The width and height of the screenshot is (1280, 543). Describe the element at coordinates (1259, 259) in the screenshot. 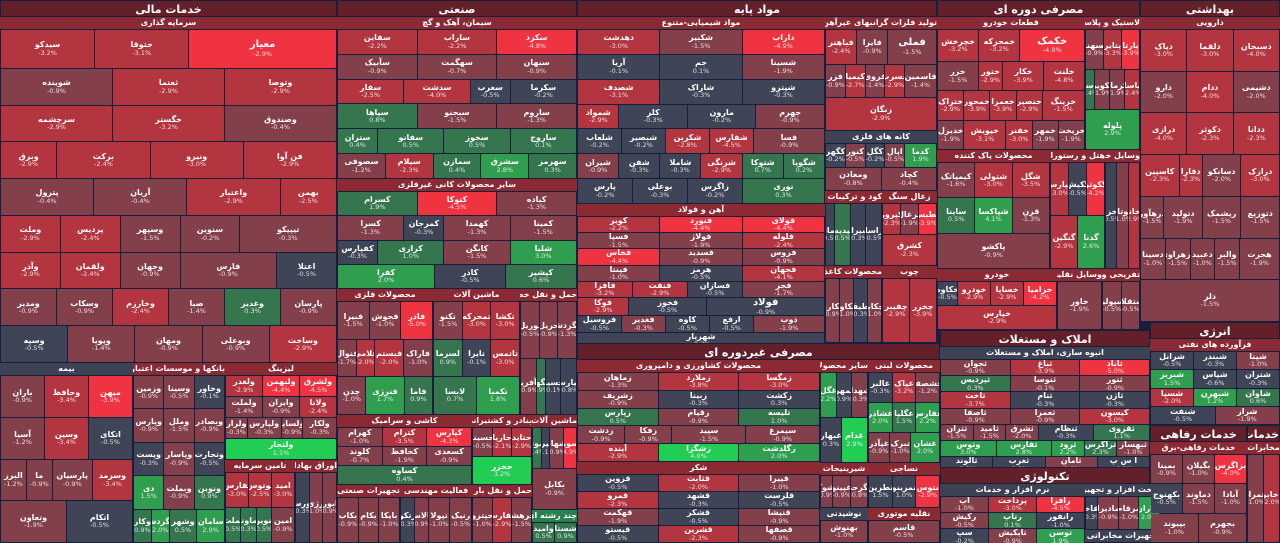

I see `stock-tile: هجرت -1.9%` at that location.